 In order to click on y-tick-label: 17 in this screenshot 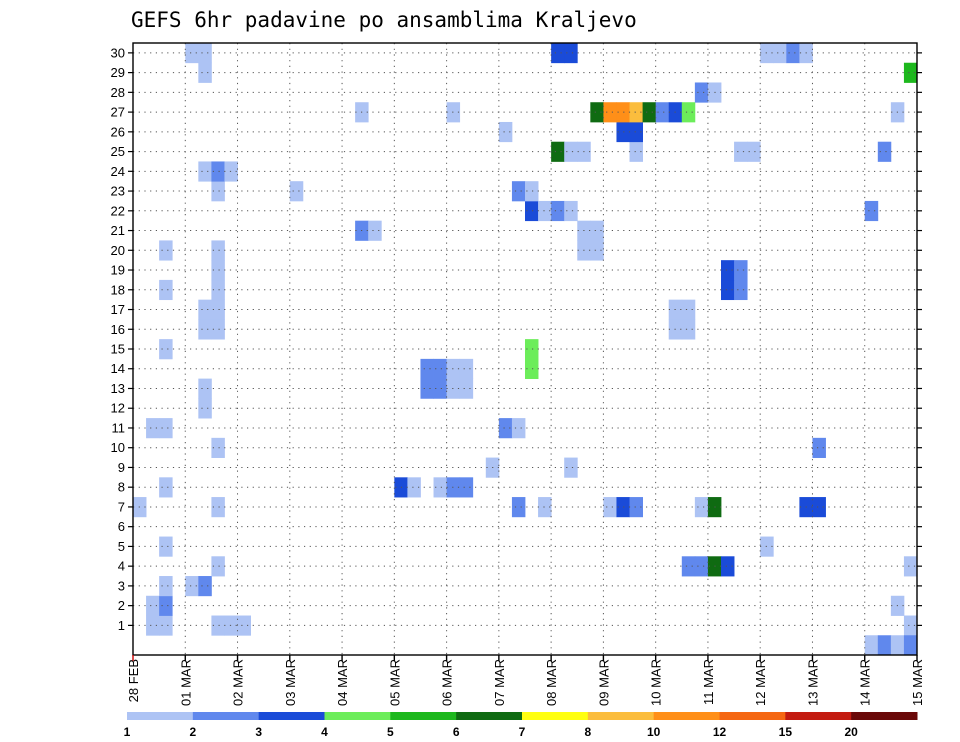, I will do `click(118, 309)`.